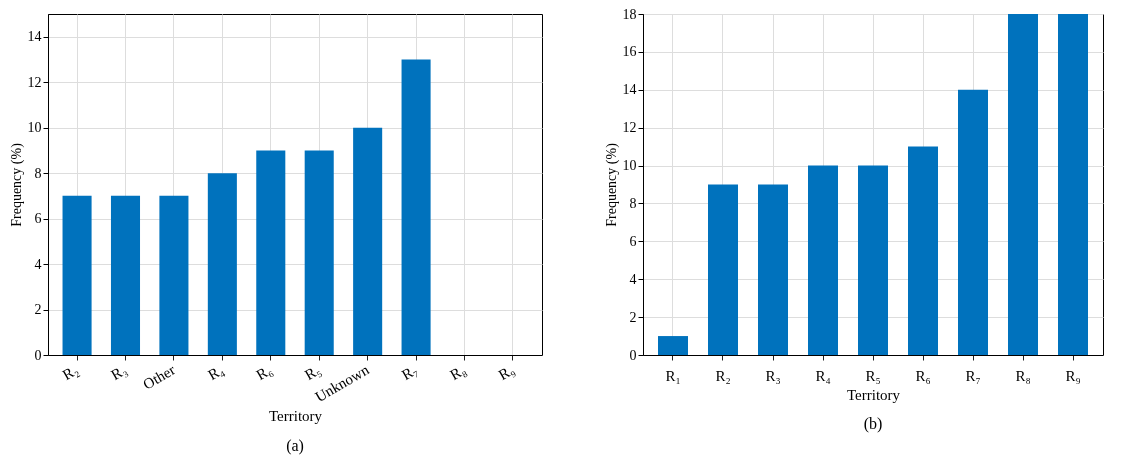  I want to click on x-tick-label: Other, so click(159, 377).